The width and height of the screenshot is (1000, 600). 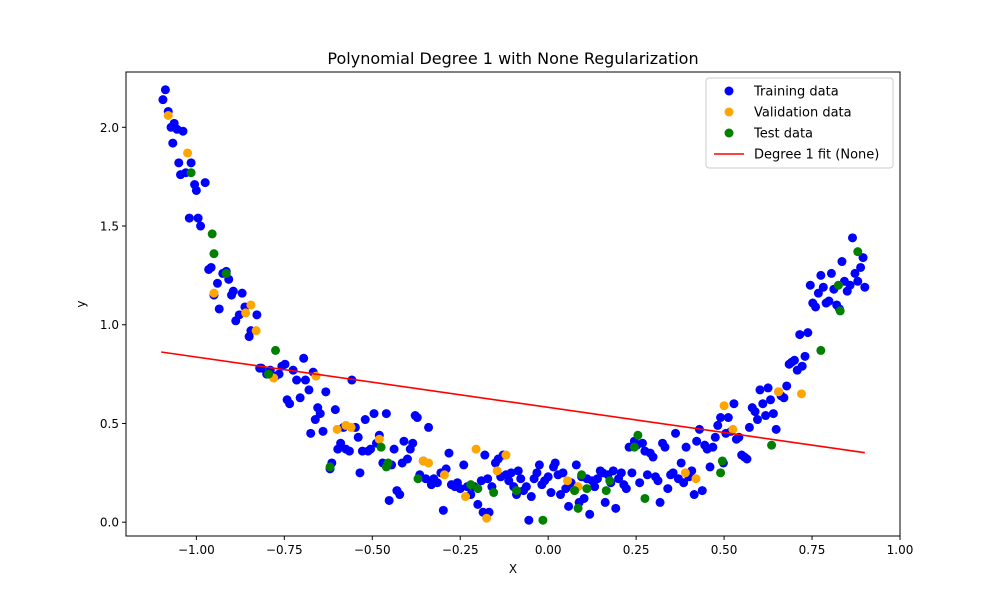 I want to click on training-data-legend-marker, so click(x=729, y=91).